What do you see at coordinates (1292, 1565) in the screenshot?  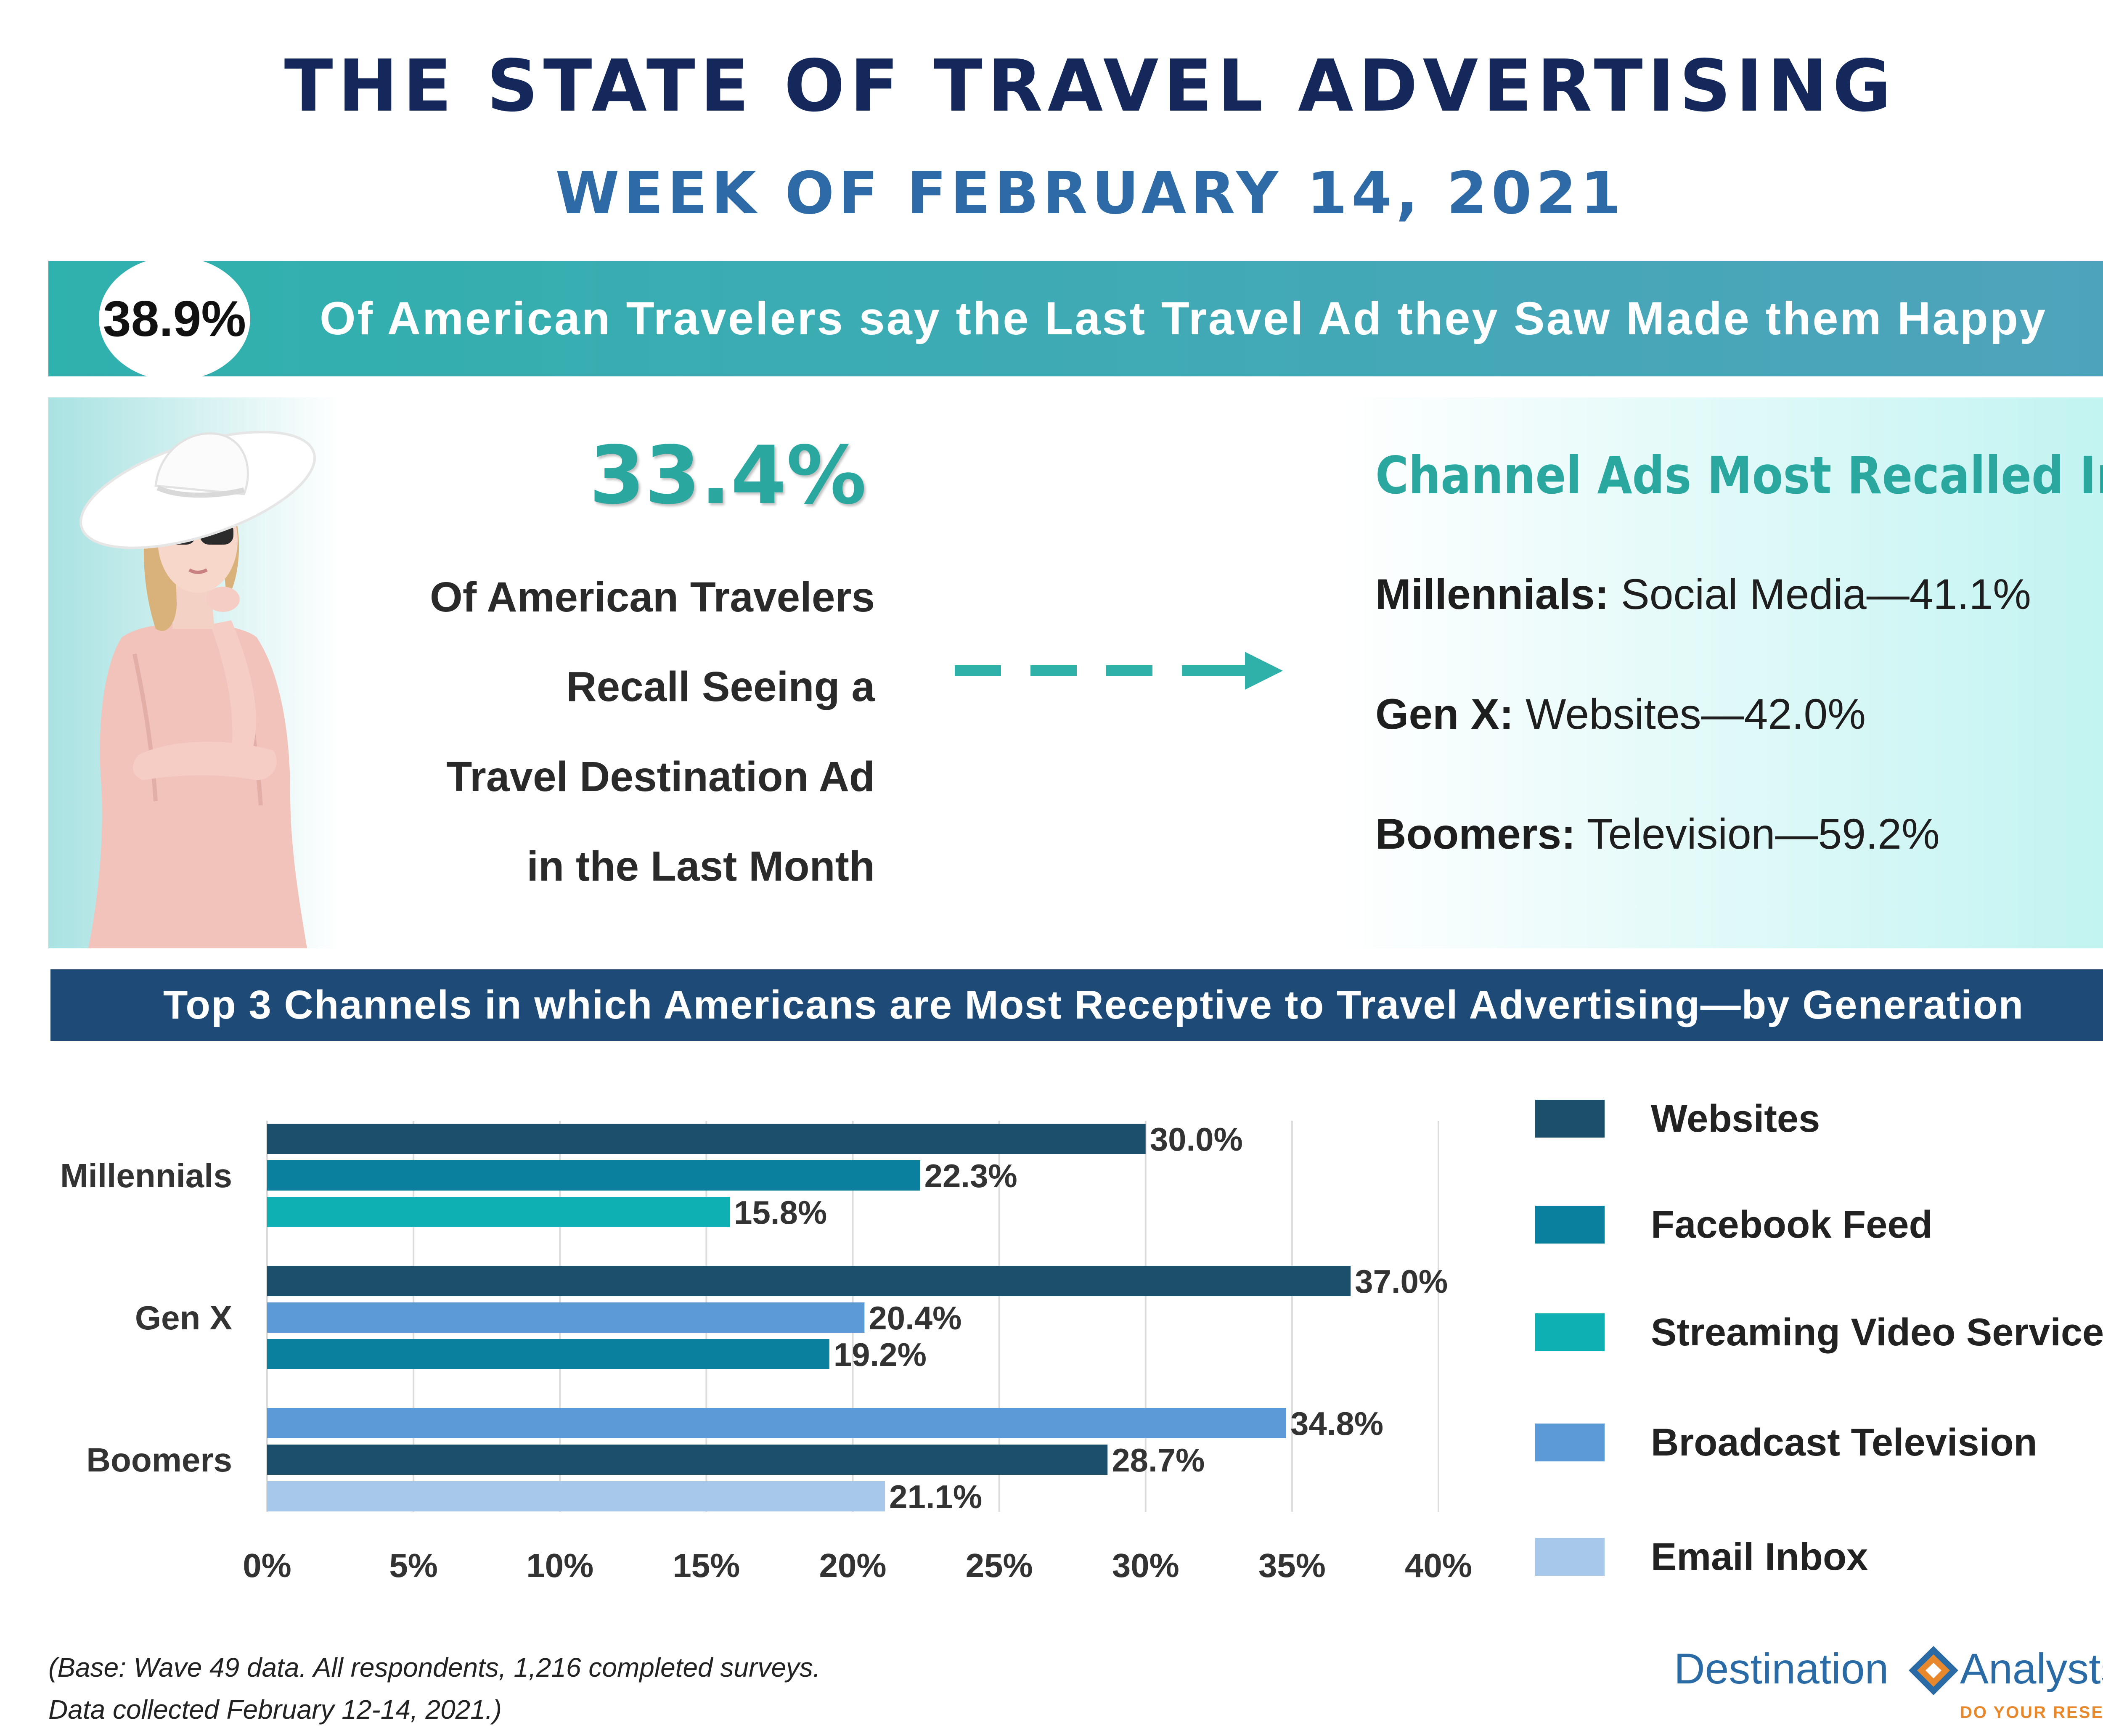 I see `x-tick-label: 35%` at bounding box center [1292, 1565].